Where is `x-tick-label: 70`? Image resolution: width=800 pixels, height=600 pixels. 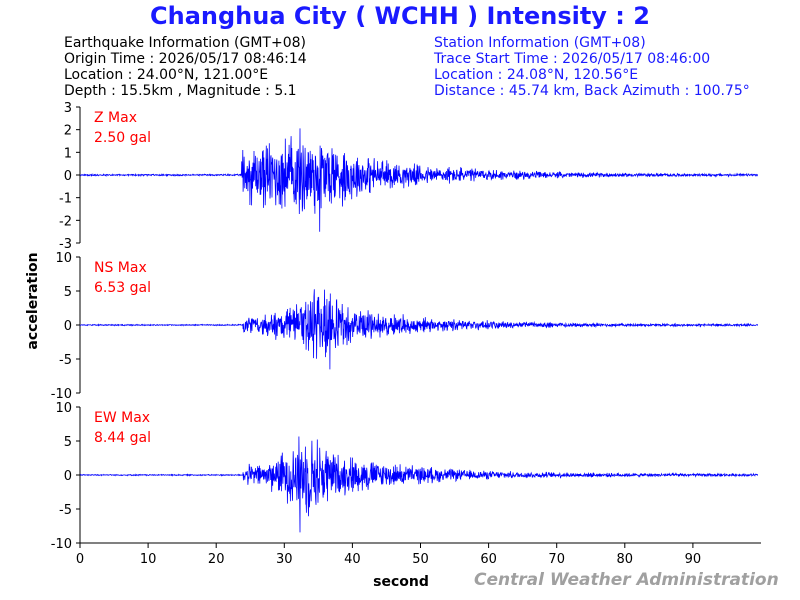
x-tick-label: 70 is located at coordinates (556, 559).